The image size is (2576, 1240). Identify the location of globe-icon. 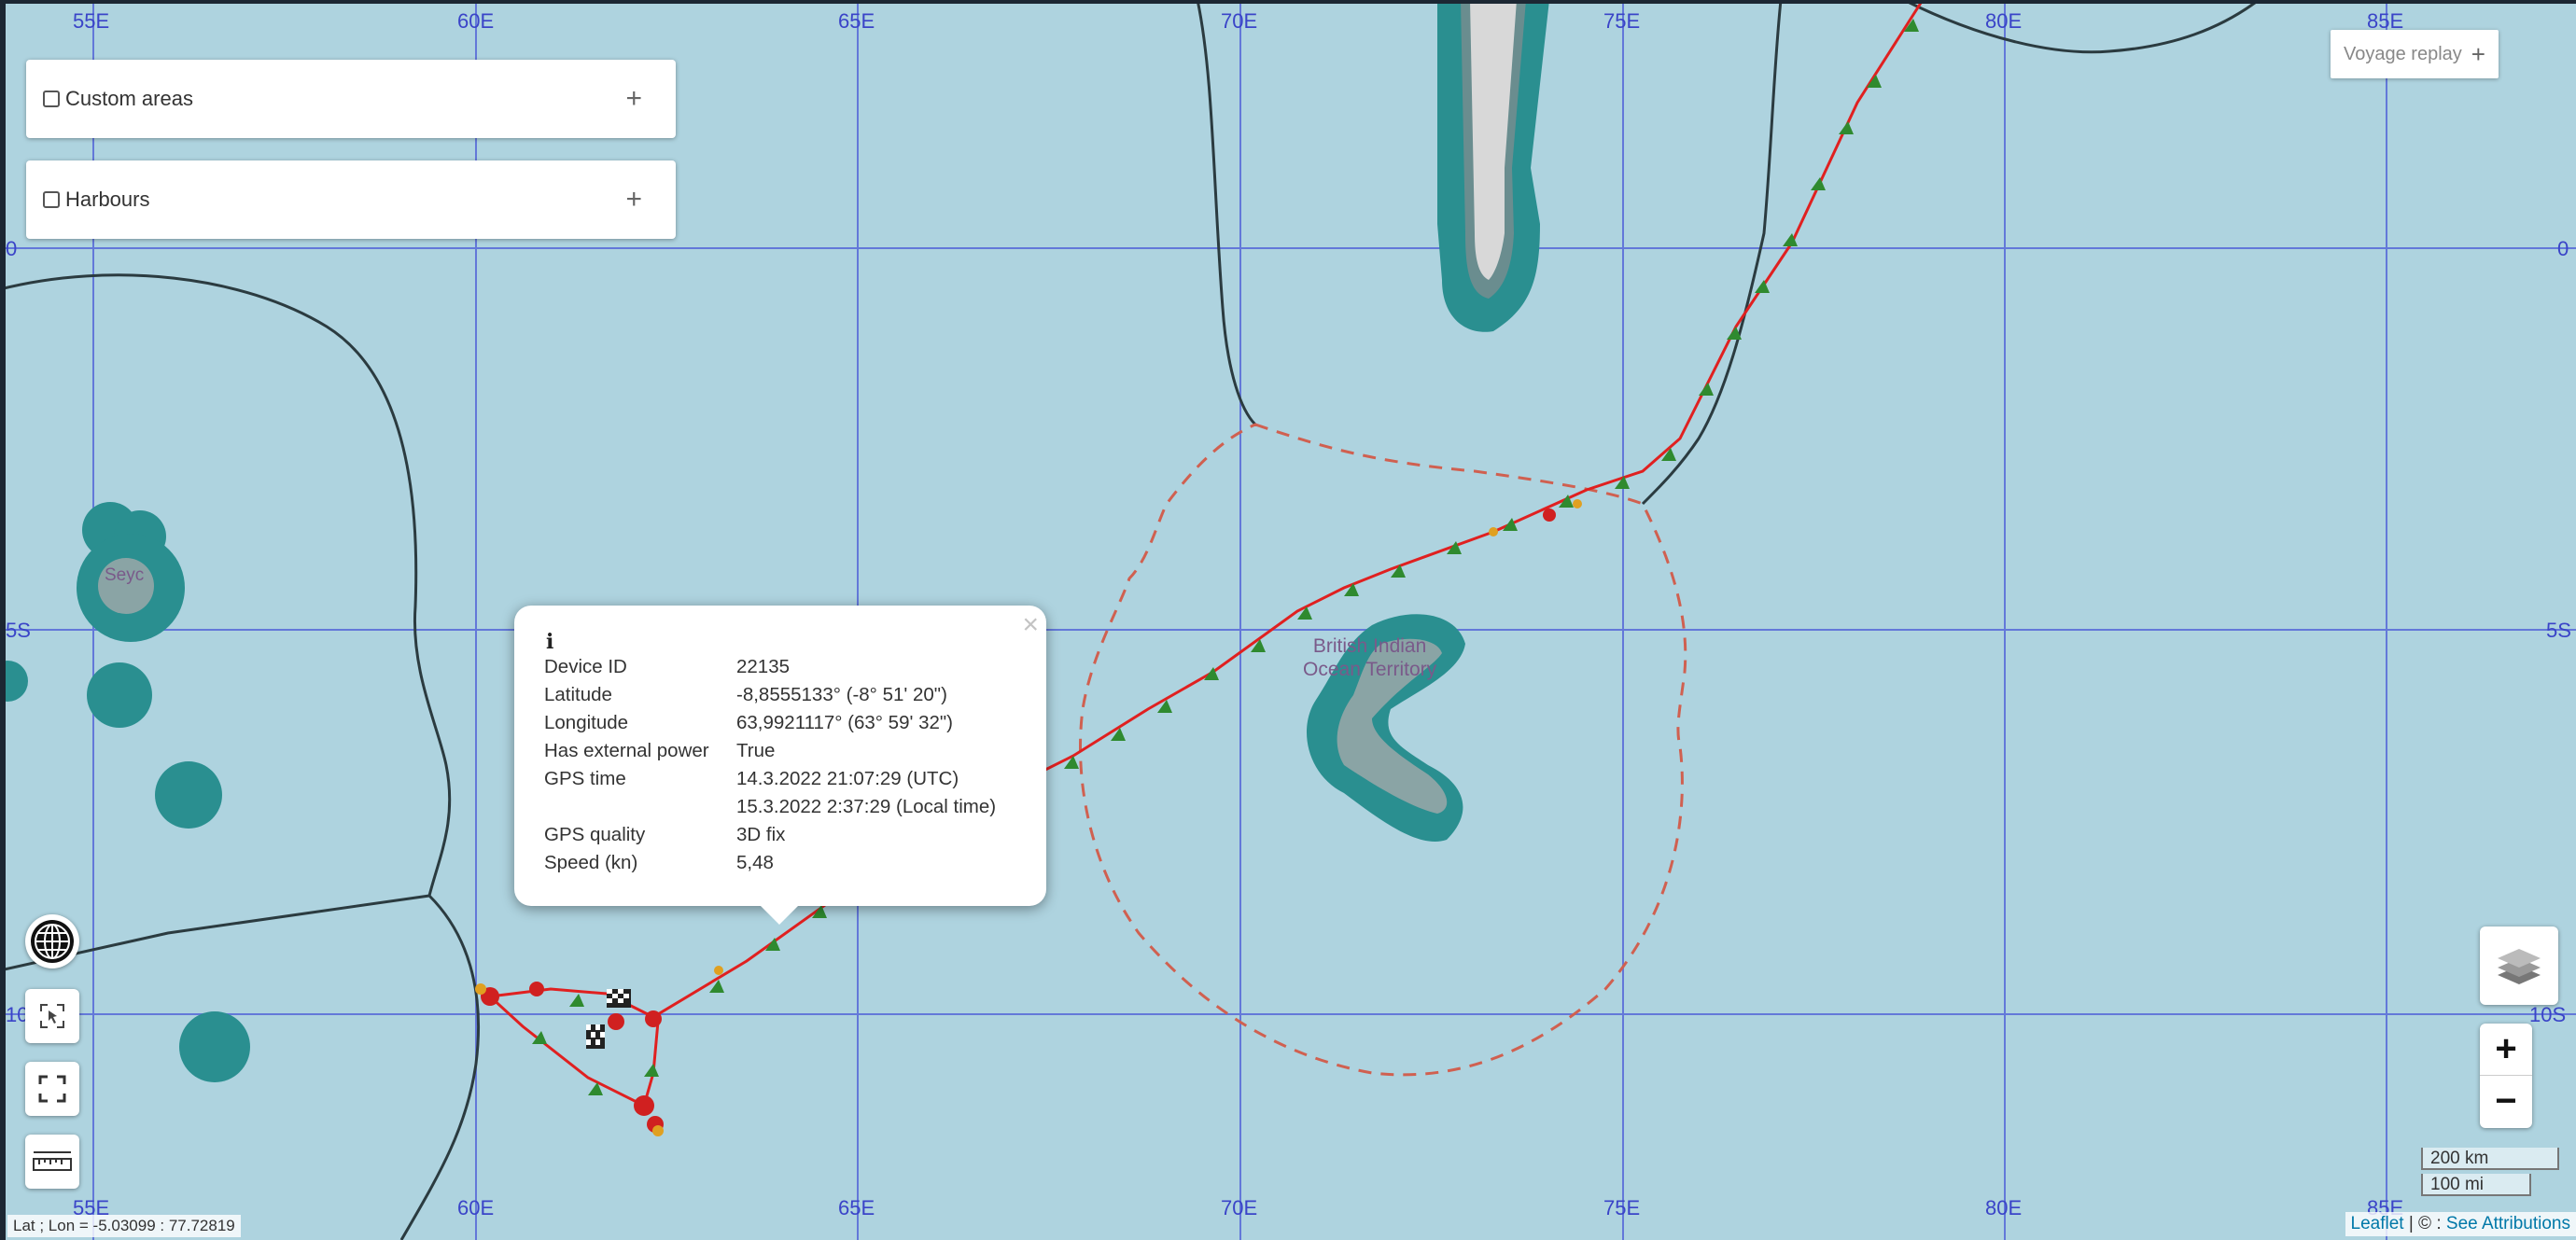
(52, 941).